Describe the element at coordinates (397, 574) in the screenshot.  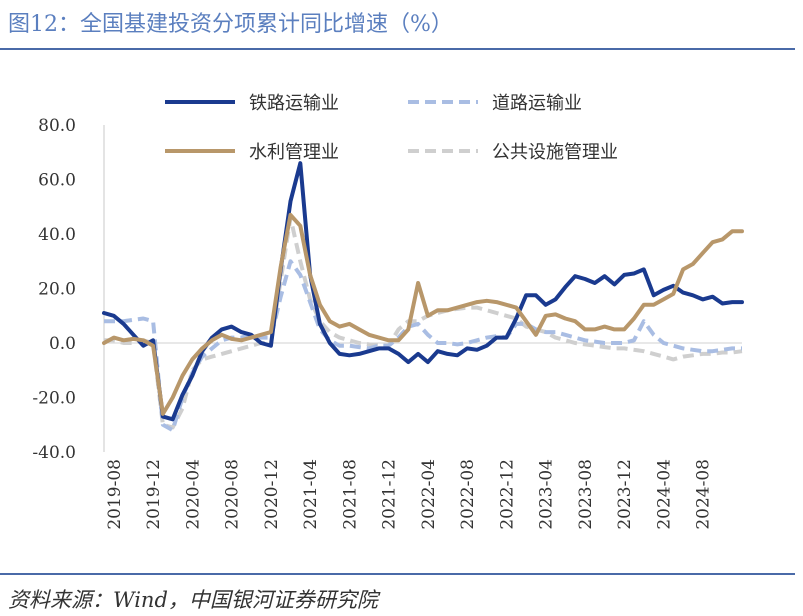
I see `bottom-rule` at that location.